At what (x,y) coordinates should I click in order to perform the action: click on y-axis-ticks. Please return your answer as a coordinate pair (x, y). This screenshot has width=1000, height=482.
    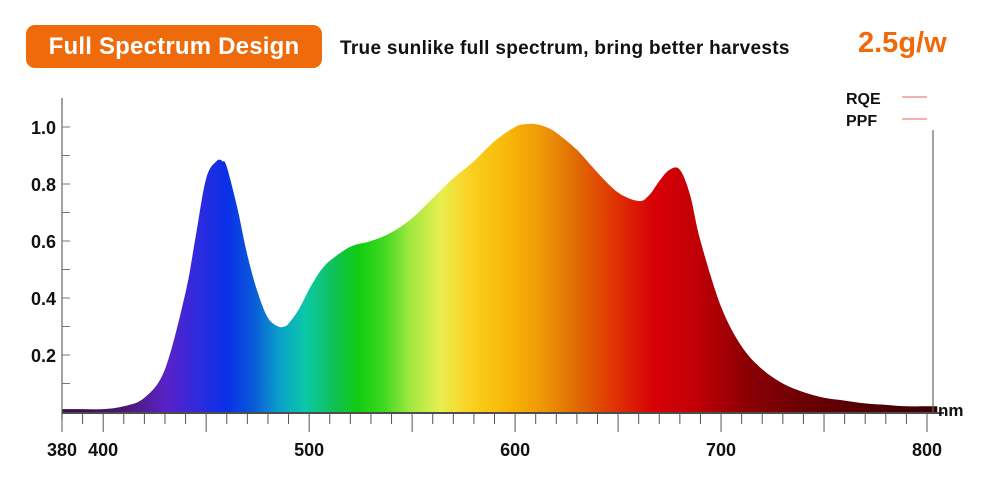
    Looking at the image, I should click on (66, 255).